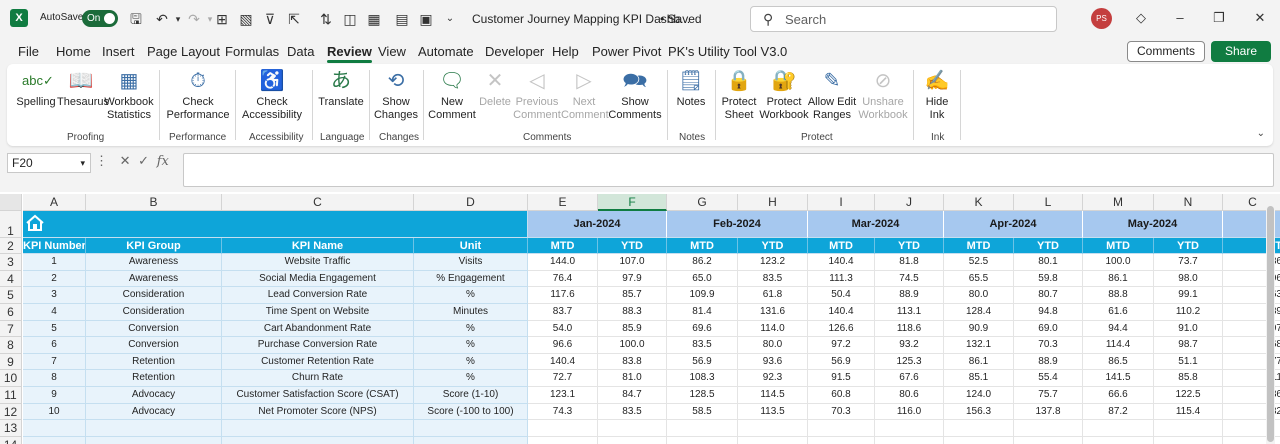  I want to click on kpi-name-cell: Lead Conversion Rate, so click(318, 295).